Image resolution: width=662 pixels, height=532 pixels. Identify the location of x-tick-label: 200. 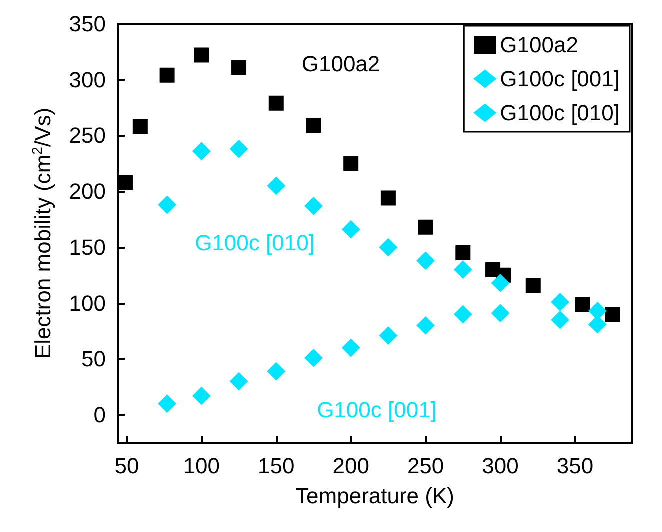
(351, 466).